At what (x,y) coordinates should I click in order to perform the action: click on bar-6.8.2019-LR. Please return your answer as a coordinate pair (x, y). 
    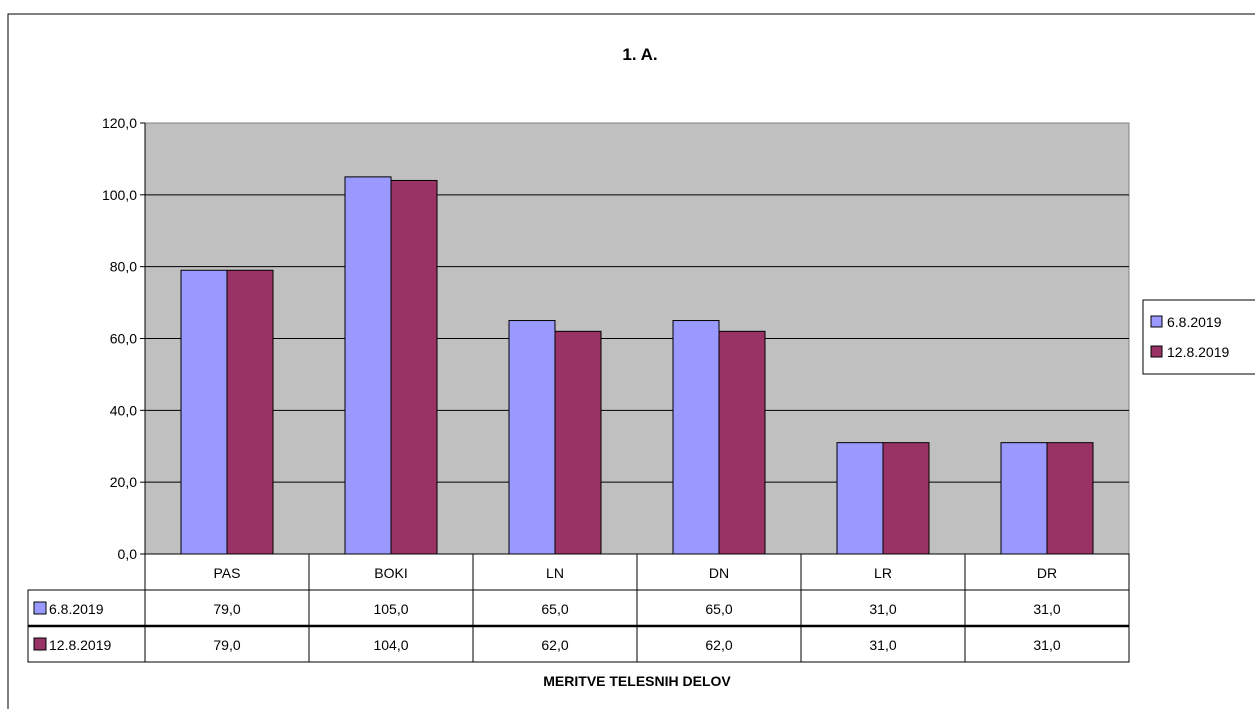
    Looking at the image, I should click on (860, 498).